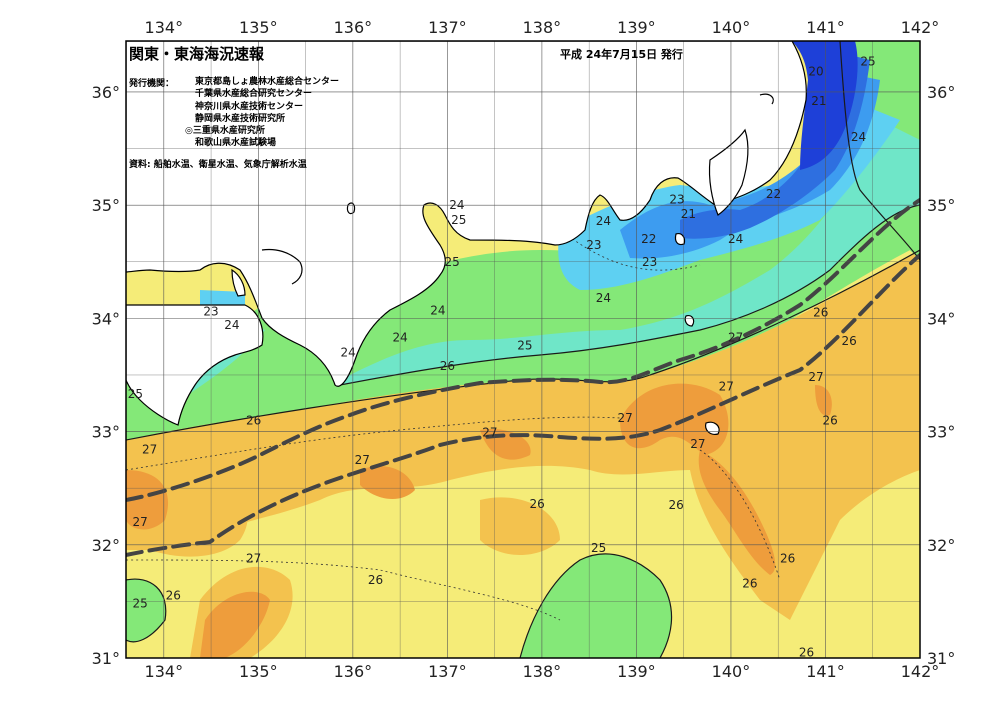 The width and height of the screenshot is (1002, 709). Describe the element at coordinates (106, 432) in the screenshot. I see `latitude-label-left: 33°` at that location.